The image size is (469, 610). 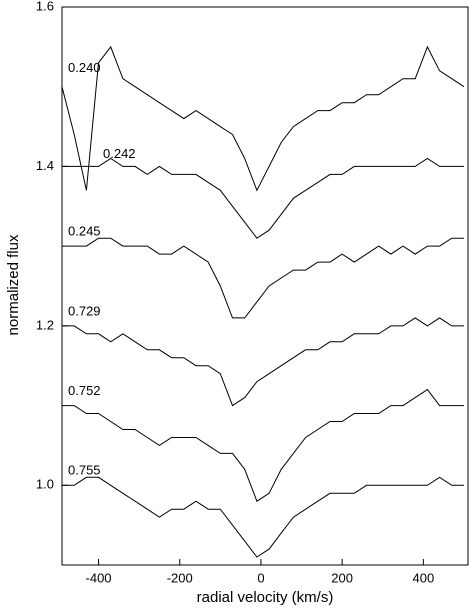 What do you see at coordinates (84, 390) in the screenshot?
I see `series-label: 0.752` at bounding box center [84, 390].